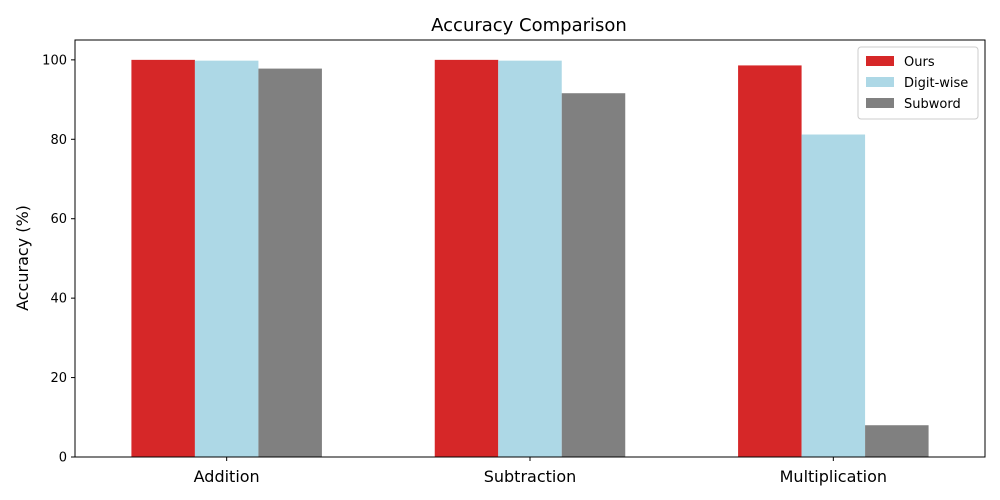 This screenshot has height=500, width=1000. Describe the element at coordinates (58, 299) in the screenshot. I see `y-tick-label: 40` at that location.